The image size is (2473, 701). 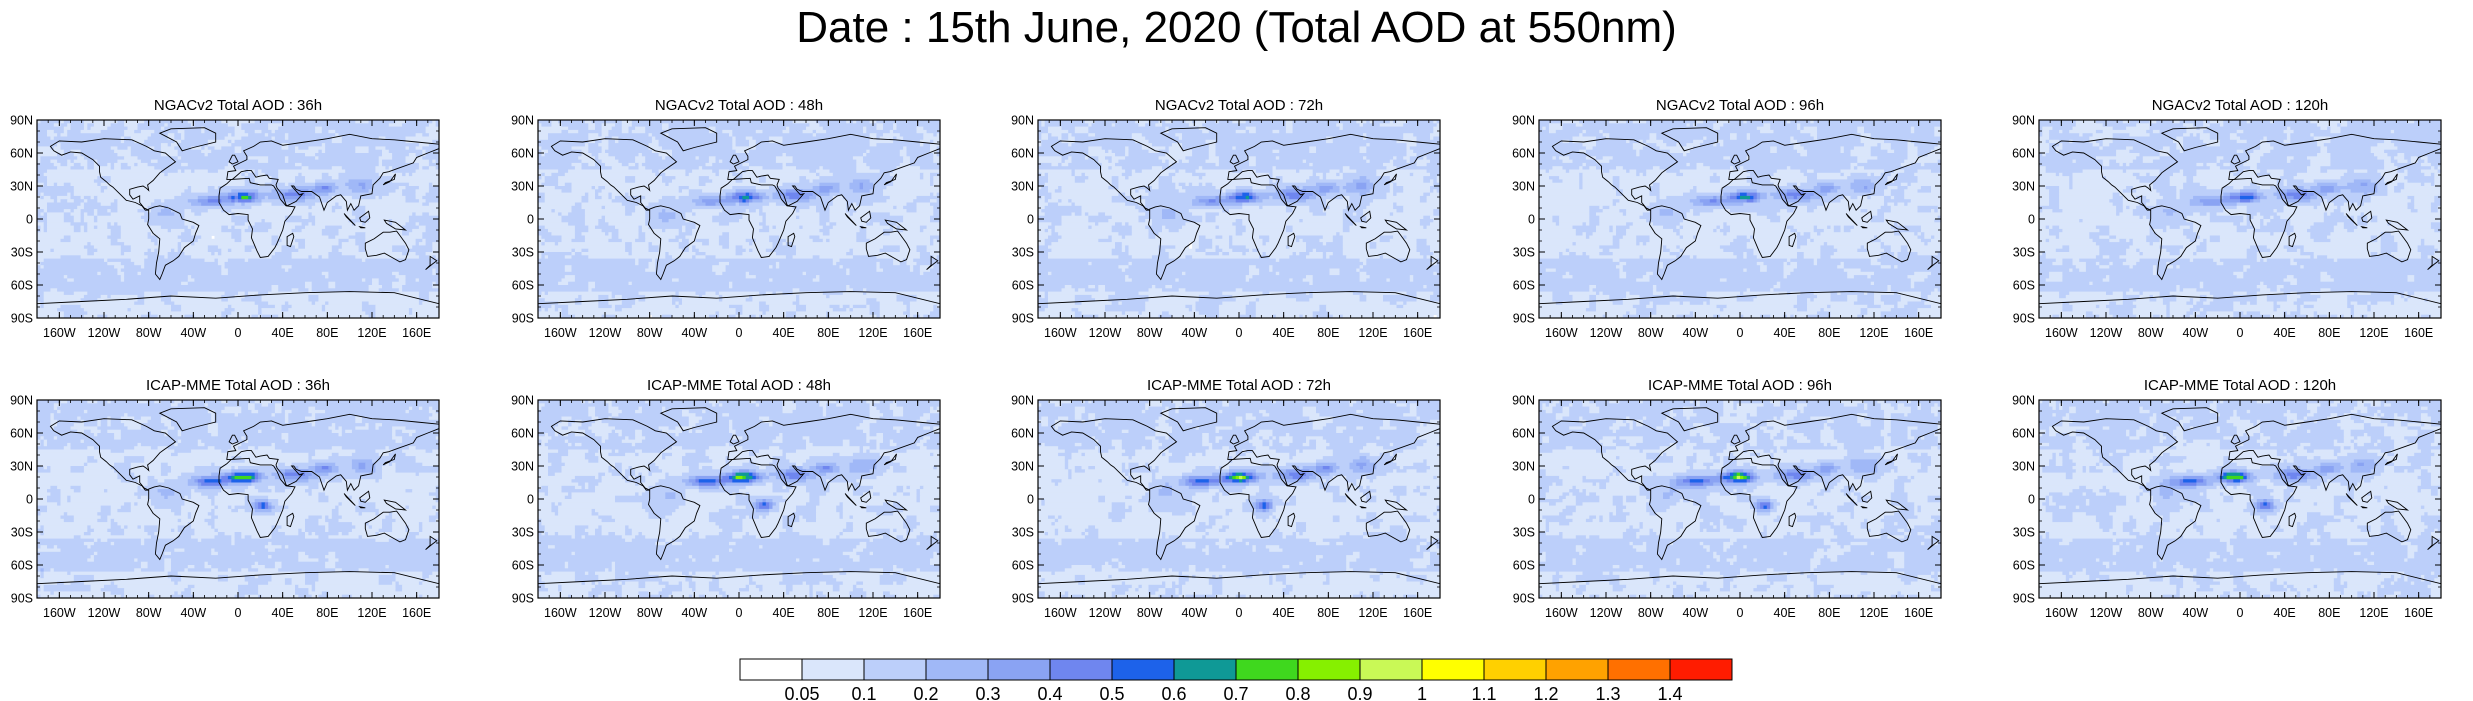 I want to click on colorbar-label: 1.2, so click(x=1545, y=692).